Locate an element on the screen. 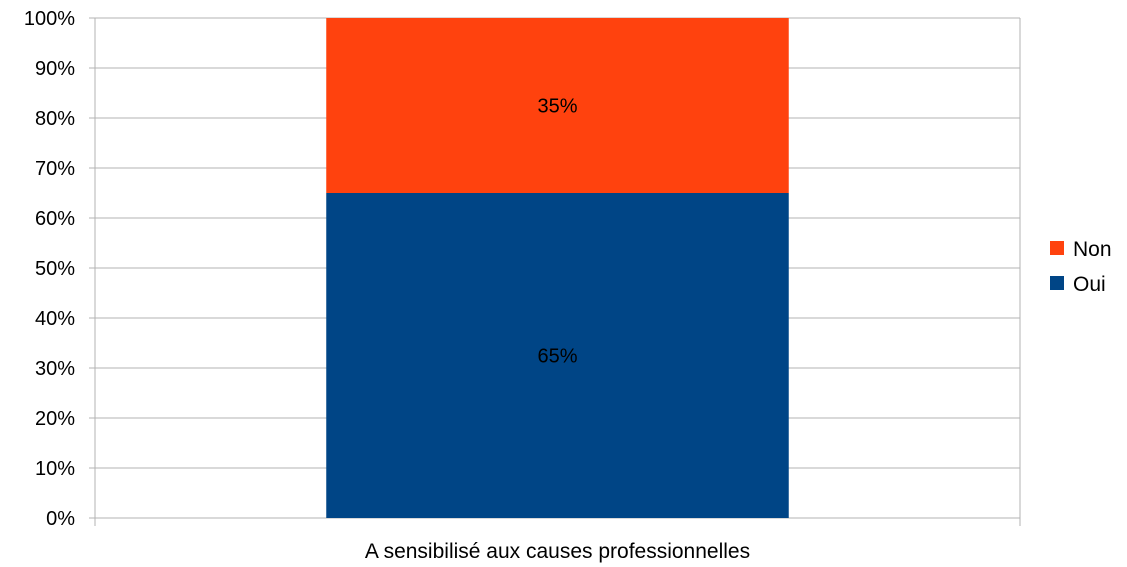  legend-swatch-oui is located at coordinates (1057, 283).